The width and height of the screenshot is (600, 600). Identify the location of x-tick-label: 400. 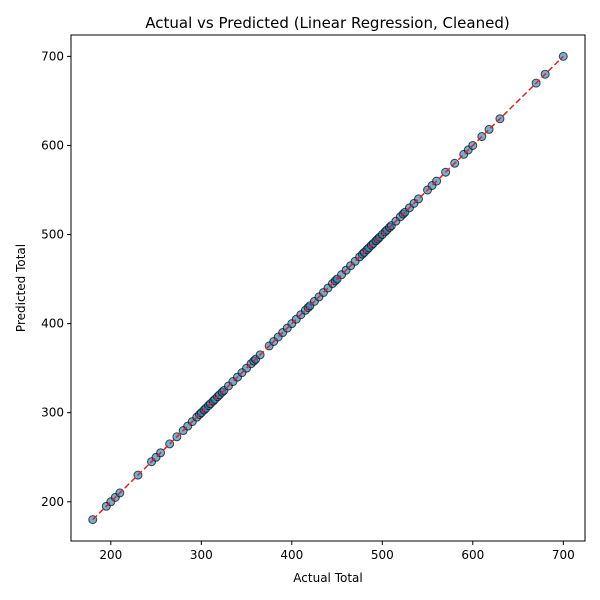
(291, 555).